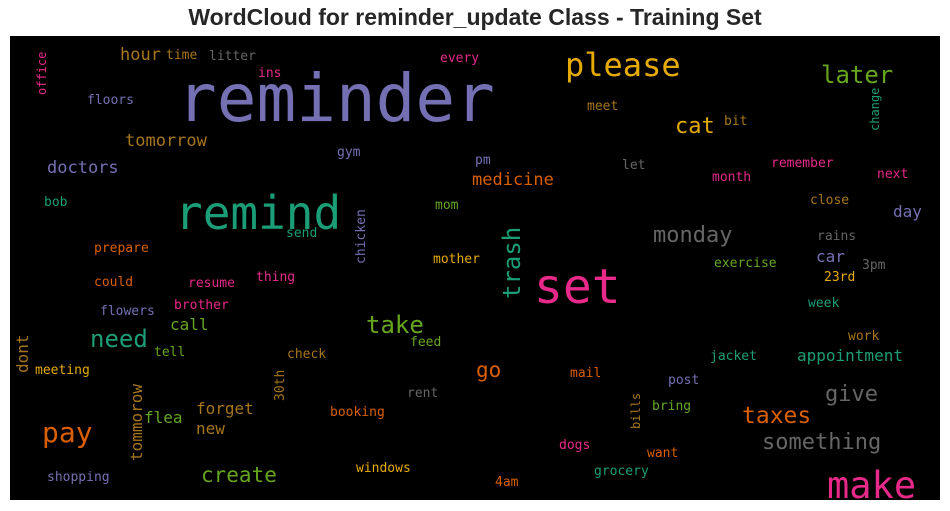 The width and height of the screenshot is (950, 511). Describe the element at coordinates (483, 160) in the screenshot. I see `word-pm: pm` at that location.